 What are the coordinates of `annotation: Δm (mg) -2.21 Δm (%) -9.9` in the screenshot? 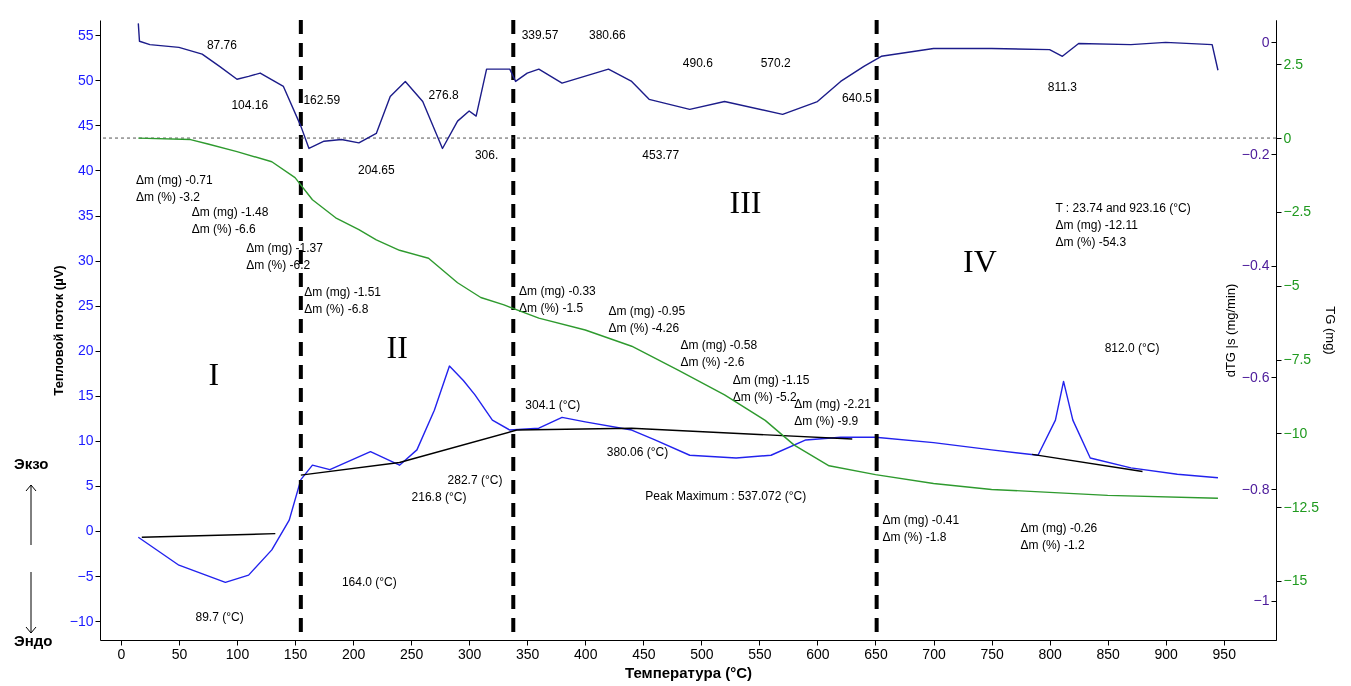 It's located at (833, 412).